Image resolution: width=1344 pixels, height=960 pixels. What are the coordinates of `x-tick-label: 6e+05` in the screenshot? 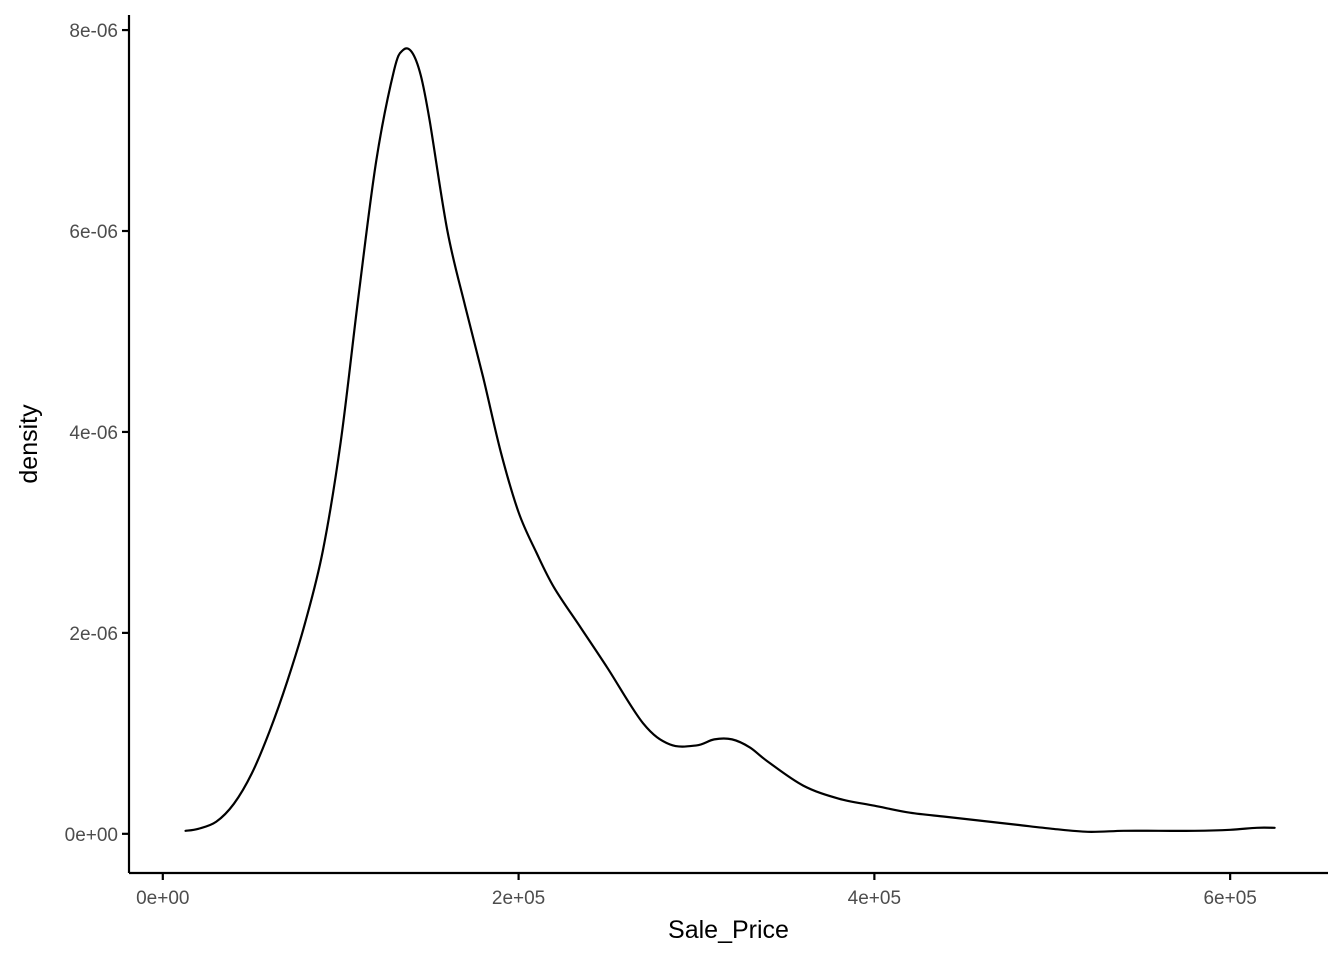 It's located at (1229, 898).